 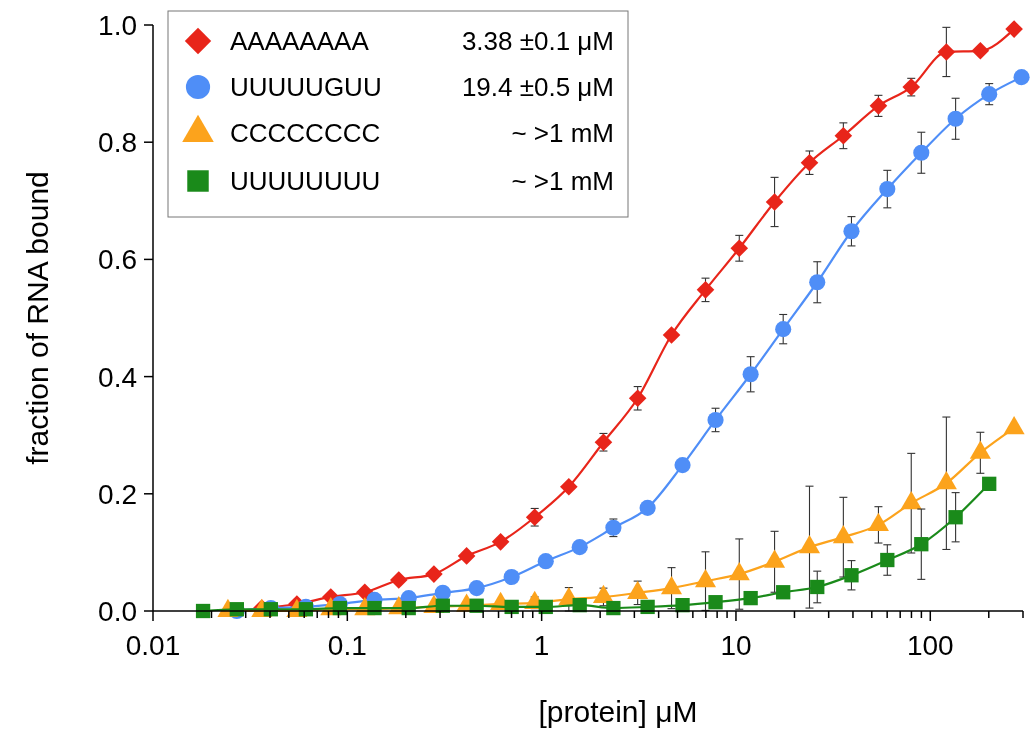 What do you see at coordinates (541, 645) in the screenshot?
I see `x-tick-label: 1` at bounding box center [541, 645].